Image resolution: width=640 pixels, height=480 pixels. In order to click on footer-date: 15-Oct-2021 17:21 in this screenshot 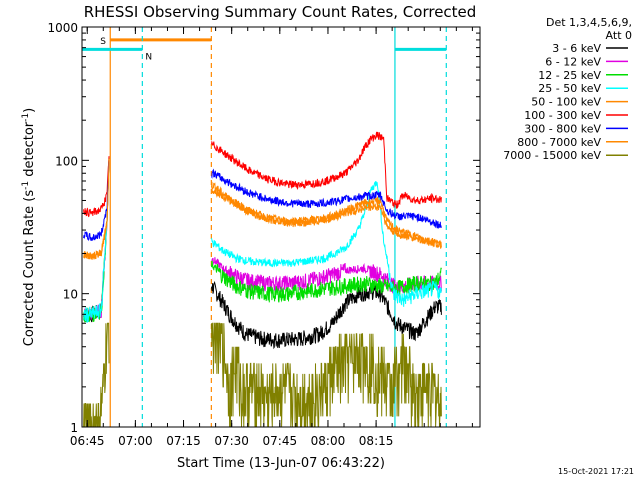, I will do `click(596, 471)`.